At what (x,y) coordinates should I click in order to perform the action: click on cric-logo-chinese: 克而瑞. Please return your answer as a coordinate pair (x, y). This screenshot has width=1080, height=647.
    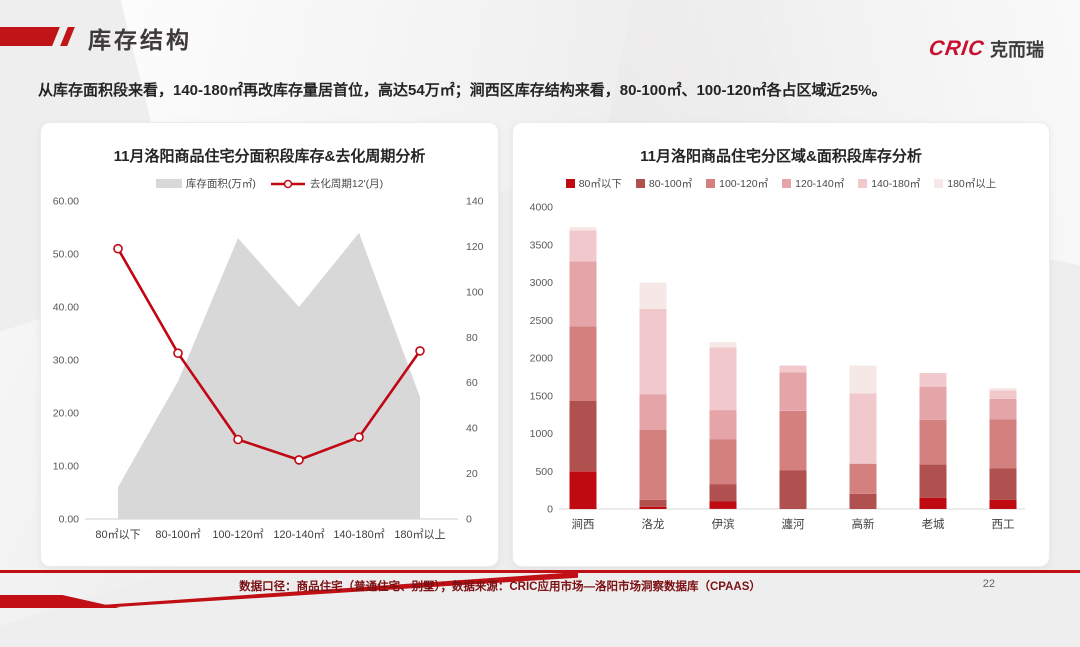
    Looking at the image, I should click on (1017, 50).